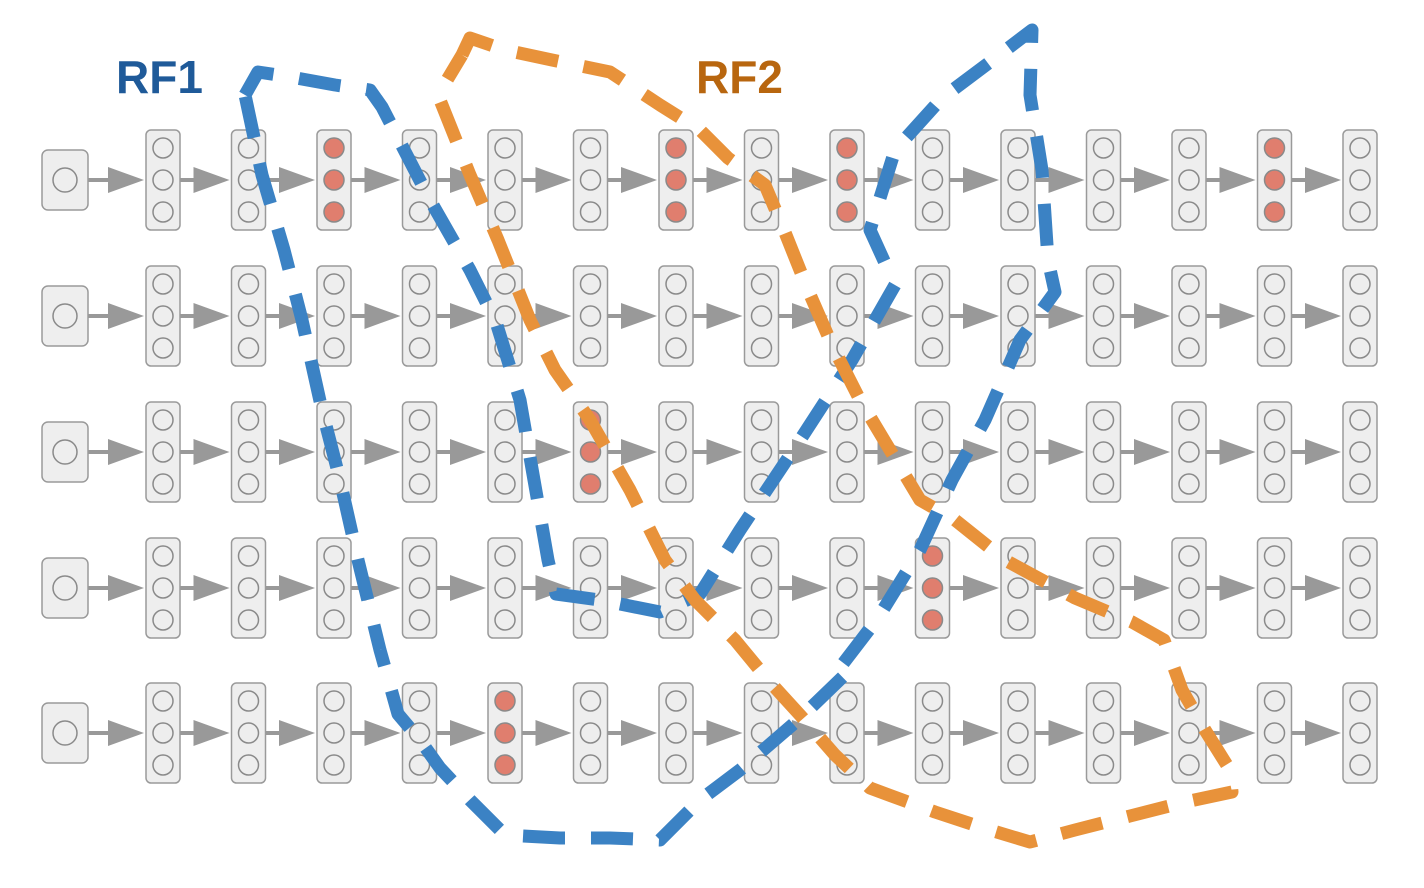 The image size is (1424, 888). Describe the element at coordinates (159, 77) in the screenshot. I see `rf1-label: RF1` at that location.